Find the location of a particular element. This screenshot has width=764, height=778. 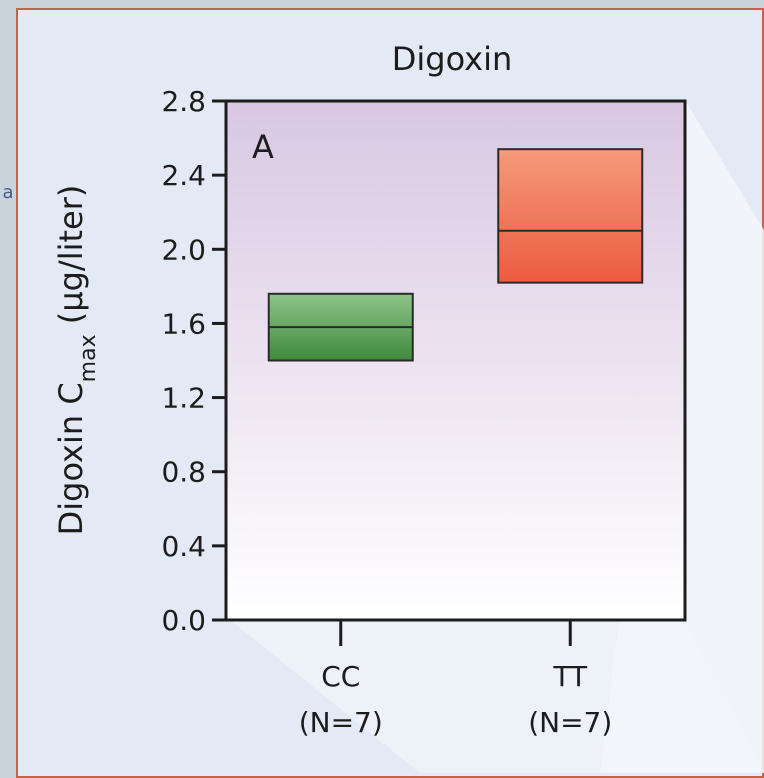

box-tt is located at coordinates (570, 216).